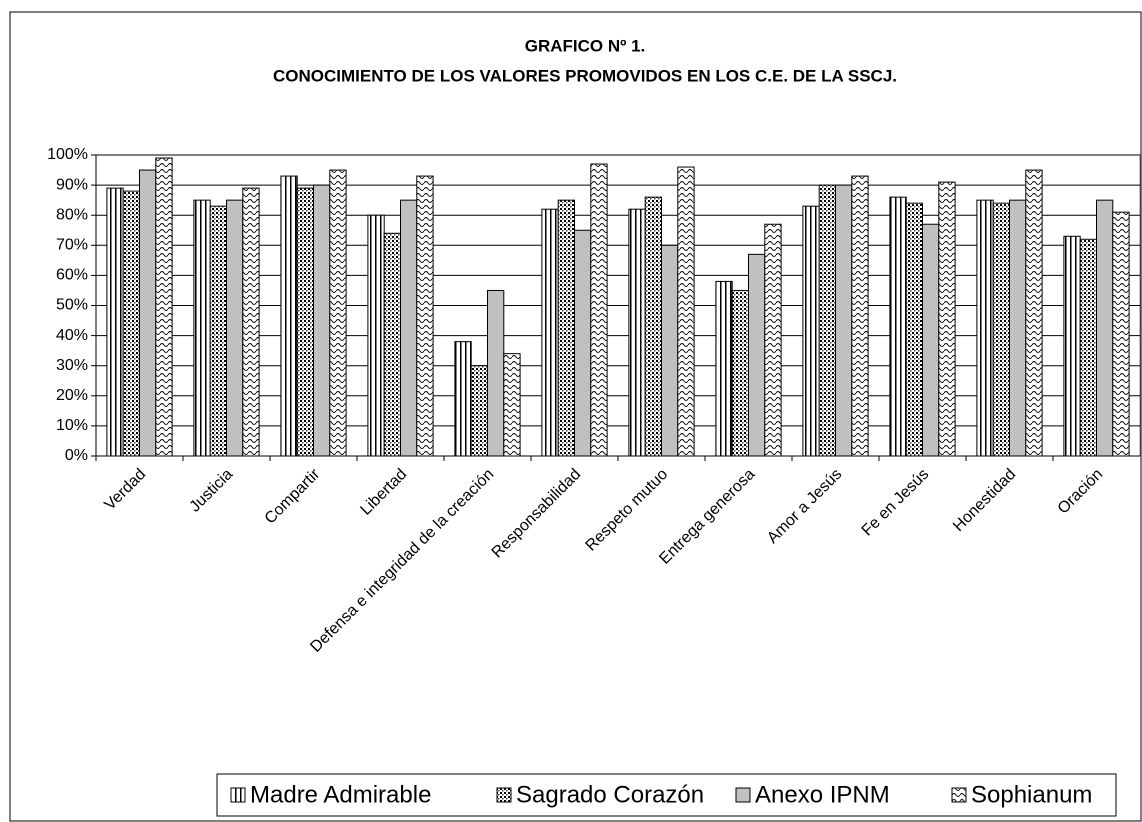 The width and height of the screenshot is (1142, 822). I want to click on y-tick-label: 100%, so click(67, 154).